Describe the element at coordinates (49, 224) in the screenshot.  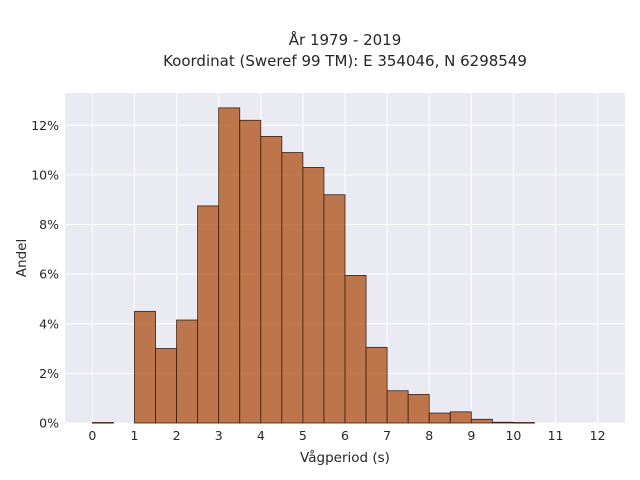
I see `y-tick-label: 8%` at that location.